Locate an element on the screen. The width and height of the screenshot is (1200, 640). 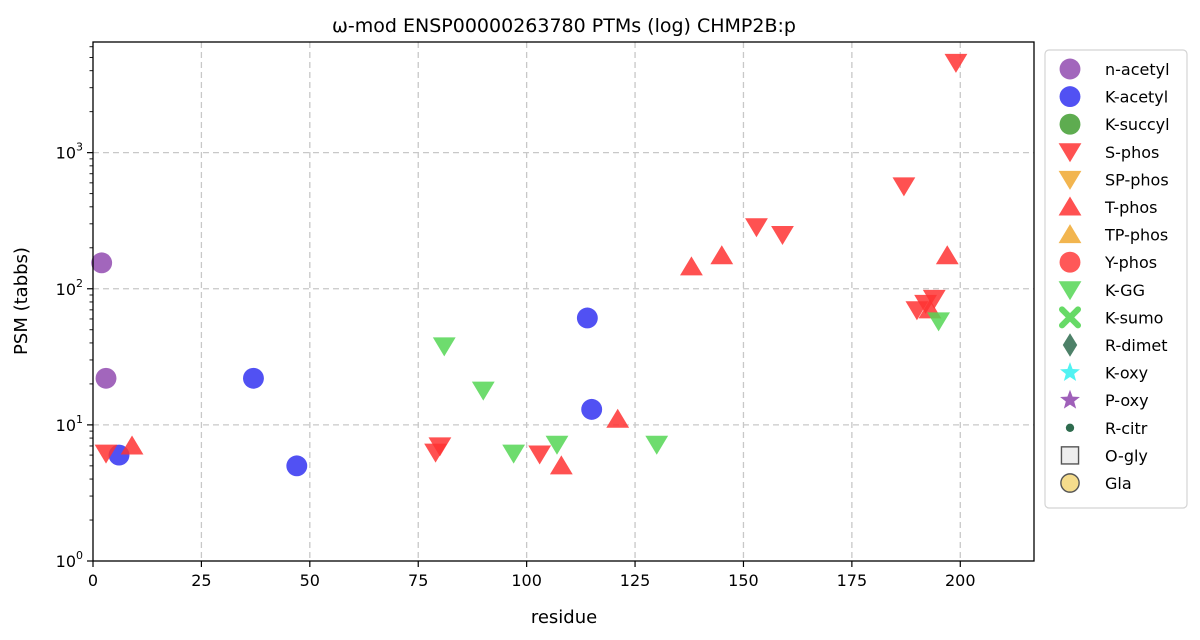
y-tick-label: 10² is located at coordinates (69, 288).